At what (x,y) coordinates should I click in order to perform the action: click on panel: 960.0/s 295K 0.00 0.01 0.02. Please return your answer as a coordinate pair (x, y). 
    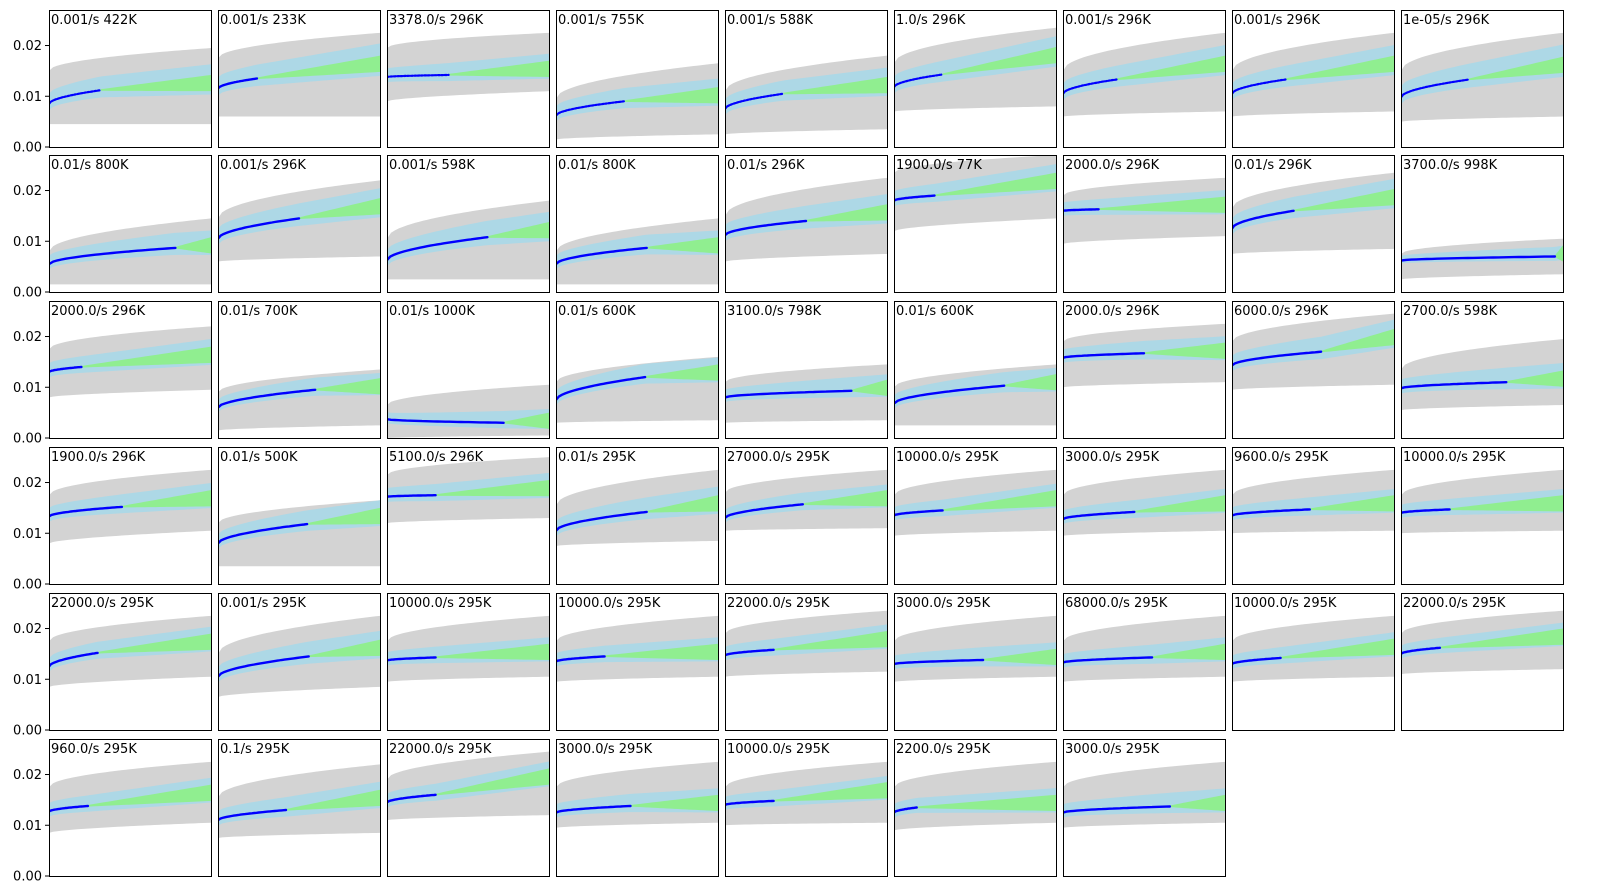
    Looking at the image, I should click on (112, 812).